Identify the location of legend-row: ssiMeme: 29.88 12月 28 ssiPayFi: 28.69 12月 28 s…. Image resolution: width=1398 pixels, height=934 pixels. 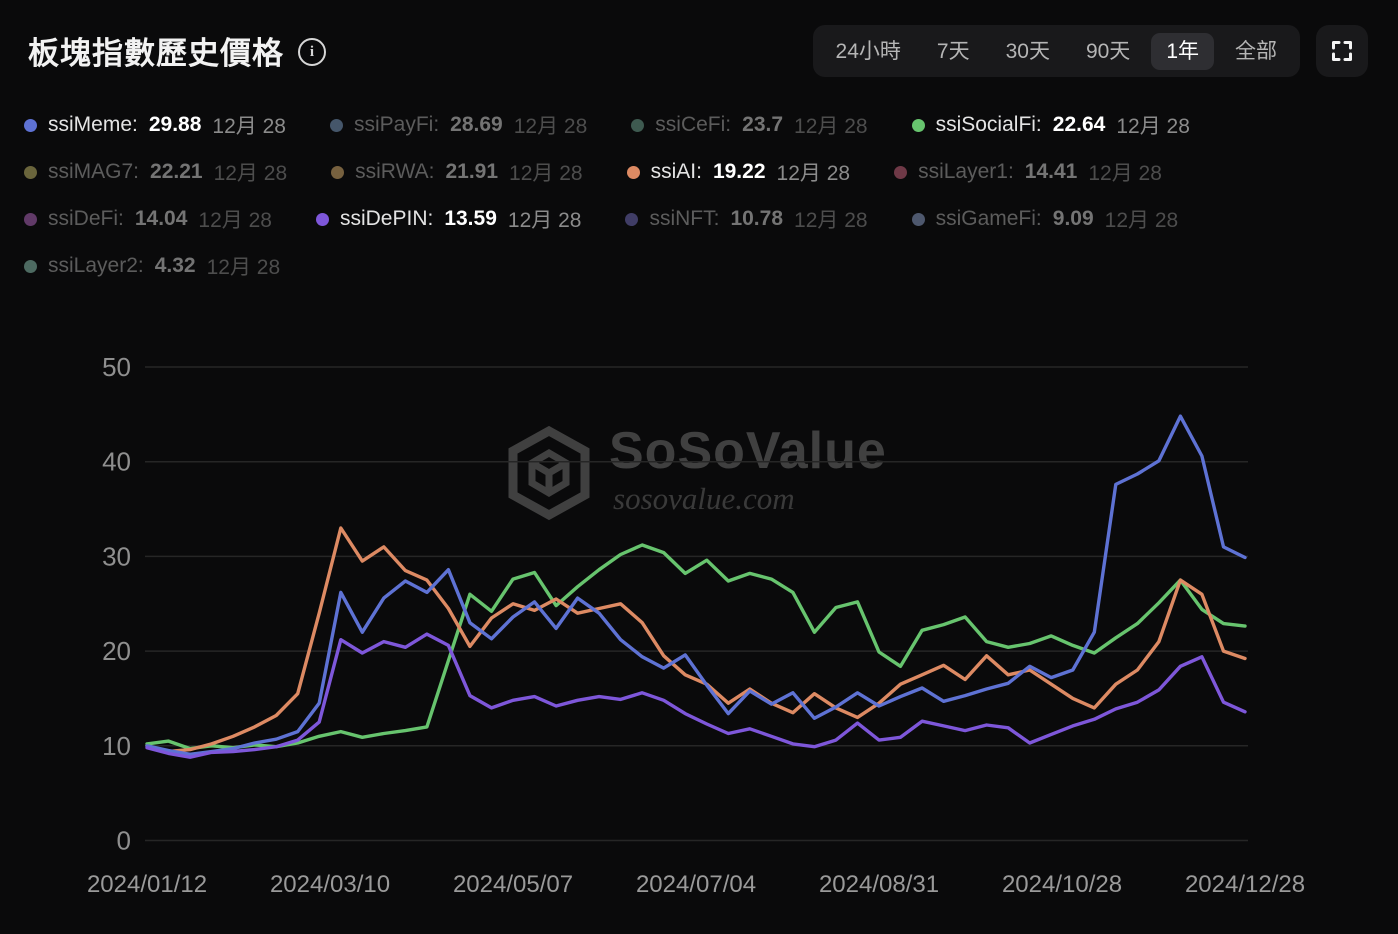
(701, 125).